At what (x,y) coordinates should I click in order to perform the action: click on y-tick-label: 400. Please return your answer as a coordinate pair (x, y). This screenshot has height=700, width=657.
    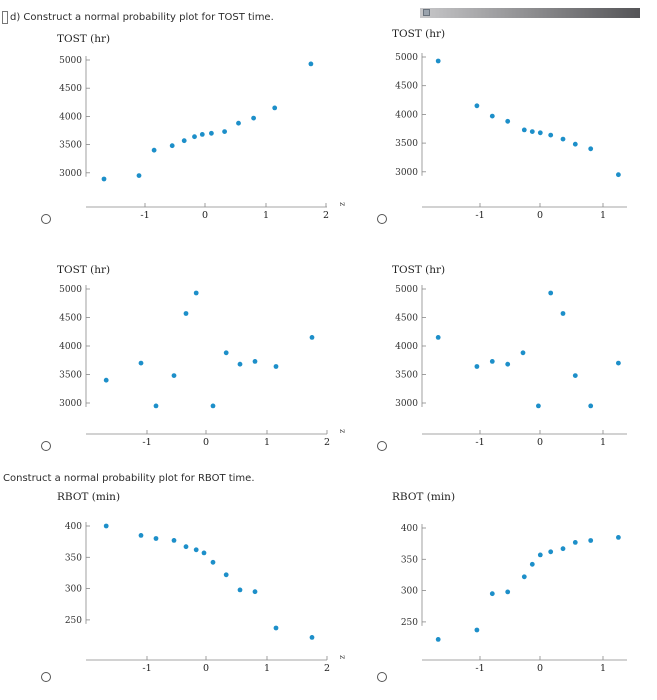
    Looking at the image, I should click on (73, 527).